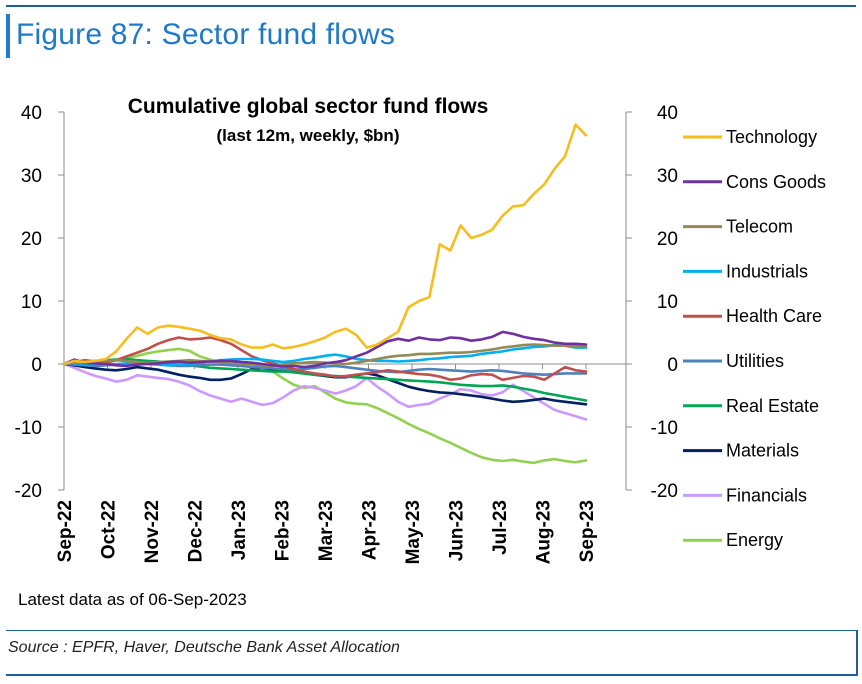 This screenshot has width=862, height=684. Describe the element at coordinates (771, 137) in the screenshot. I see `legend-label: Technology` at that location.